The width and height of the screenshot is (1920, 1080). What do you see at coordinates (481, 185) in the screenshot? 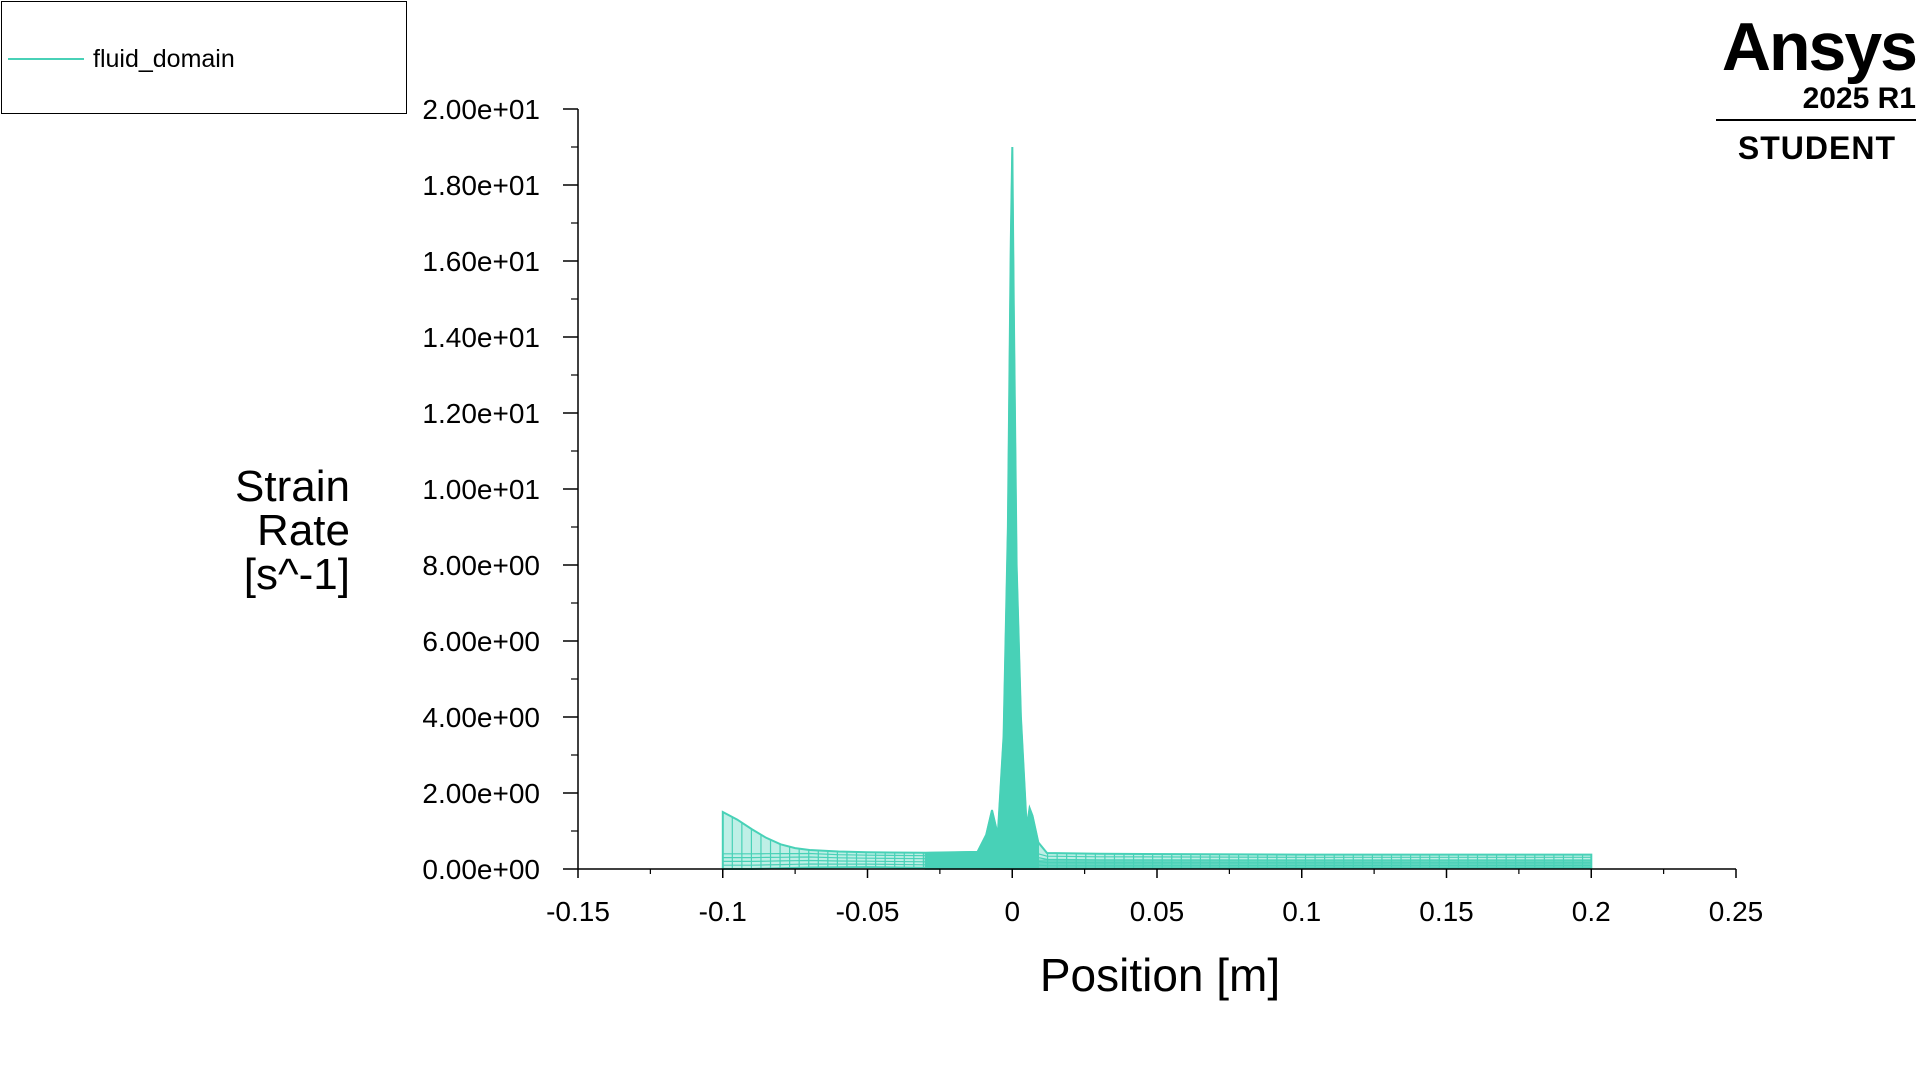
I see `y-tick-label: 1.80e+01` at bounding box center [481, 185].